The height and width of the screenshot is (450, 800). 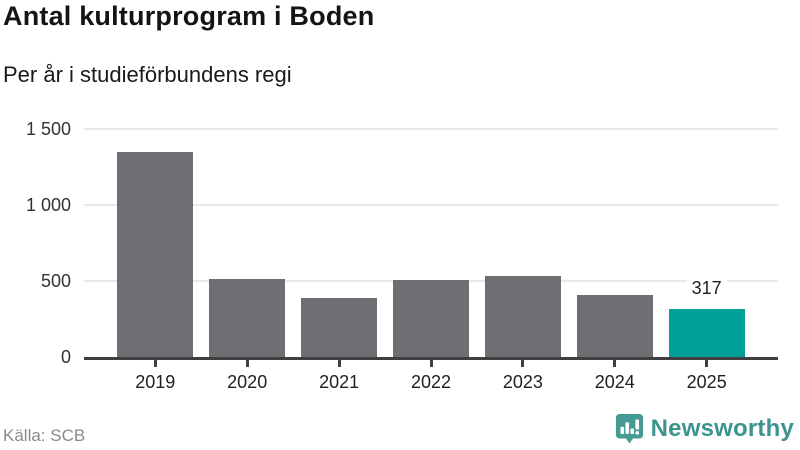 I want to click on y-axis-tick-label: 0, so click(x=65, y=357).